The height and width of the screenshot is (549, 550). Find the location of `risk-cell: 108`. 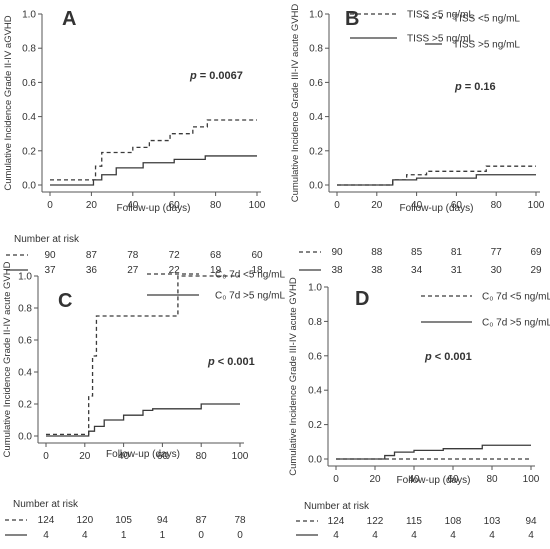

risk-cell: 108 is located at coordinates (453, 521).